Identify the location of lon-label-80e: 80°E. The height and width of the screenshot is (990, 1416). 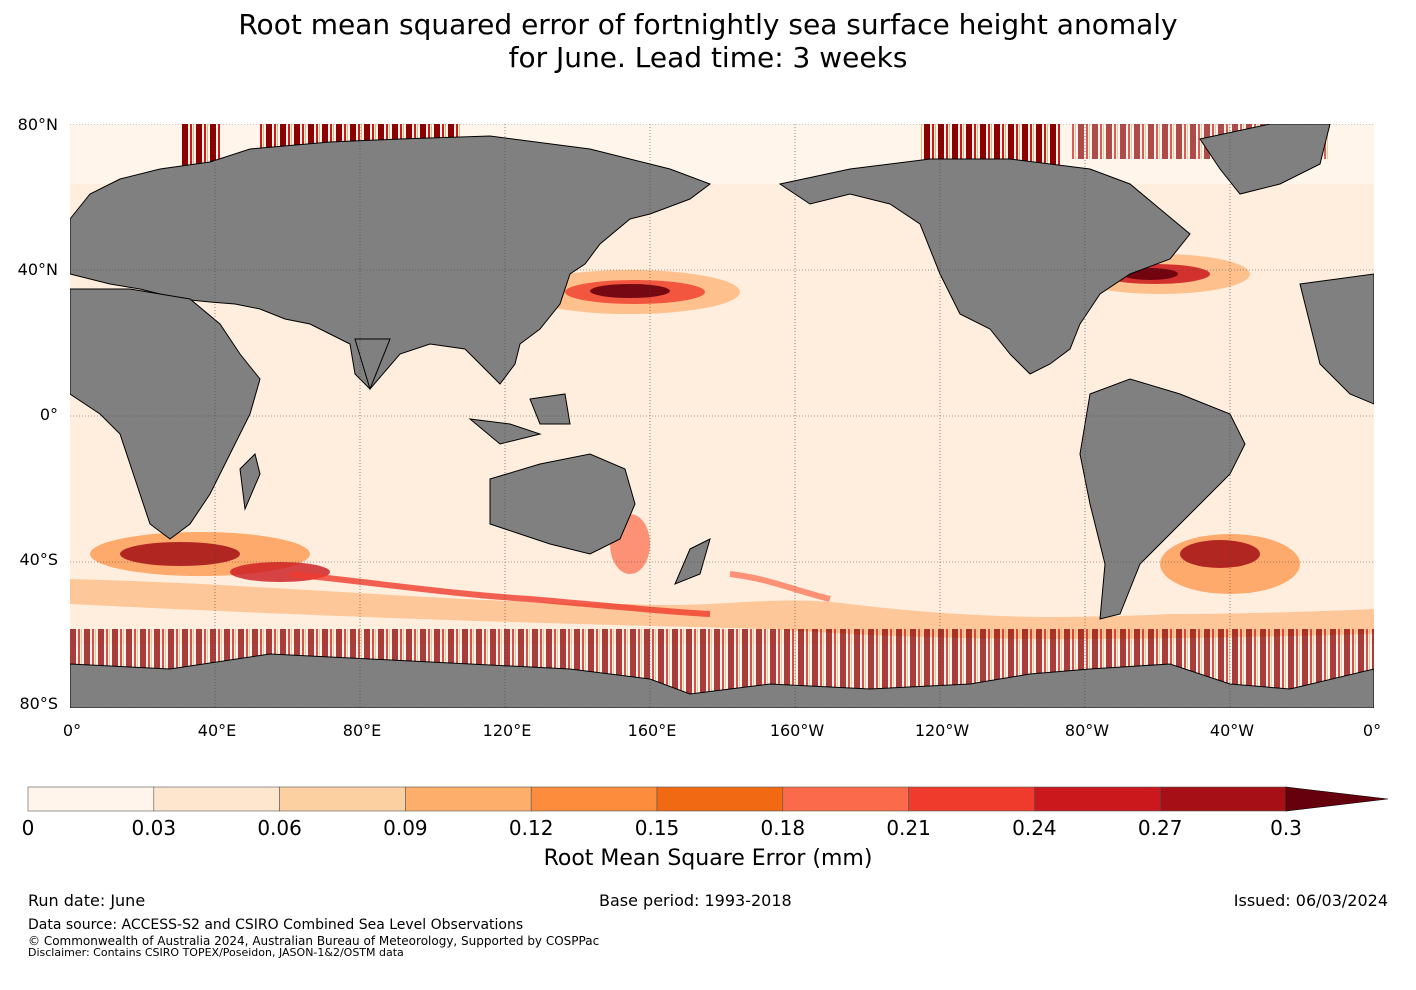
(362, 730).